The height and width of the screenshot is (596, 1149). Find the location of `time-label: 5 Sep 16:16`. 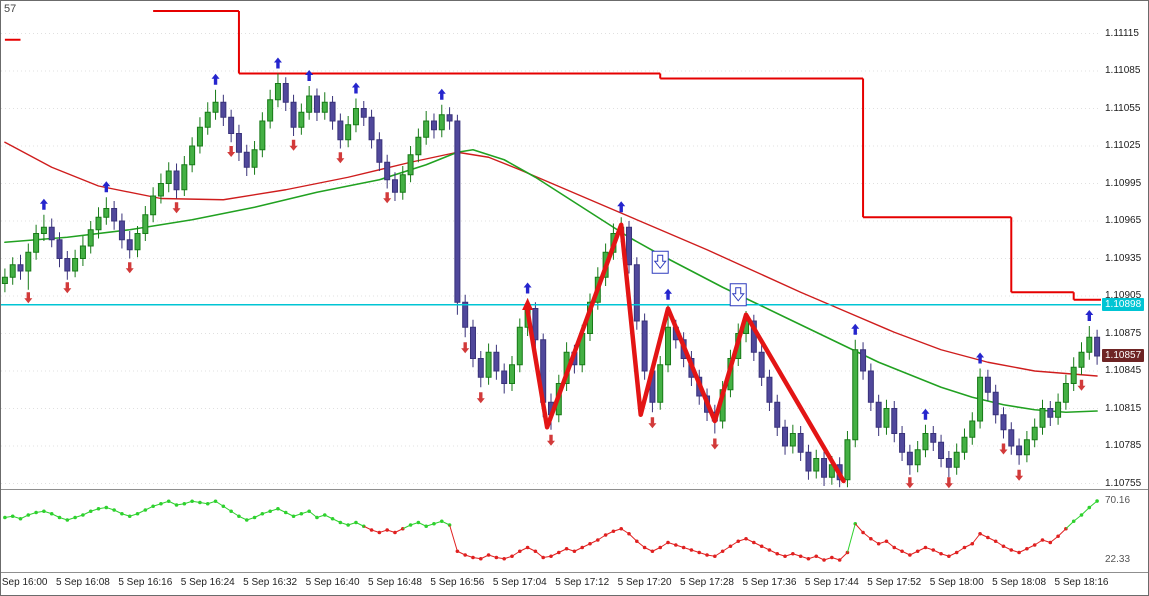

time-label: 5 Sep 16:16 is located at coordinates (145, 582).